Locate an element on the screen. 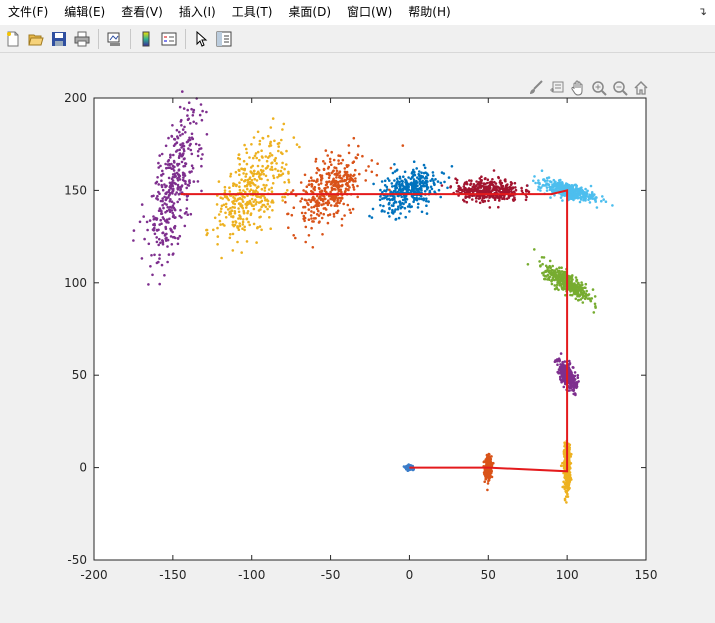  pan-hand-icon is located at coordinates (577, 87).